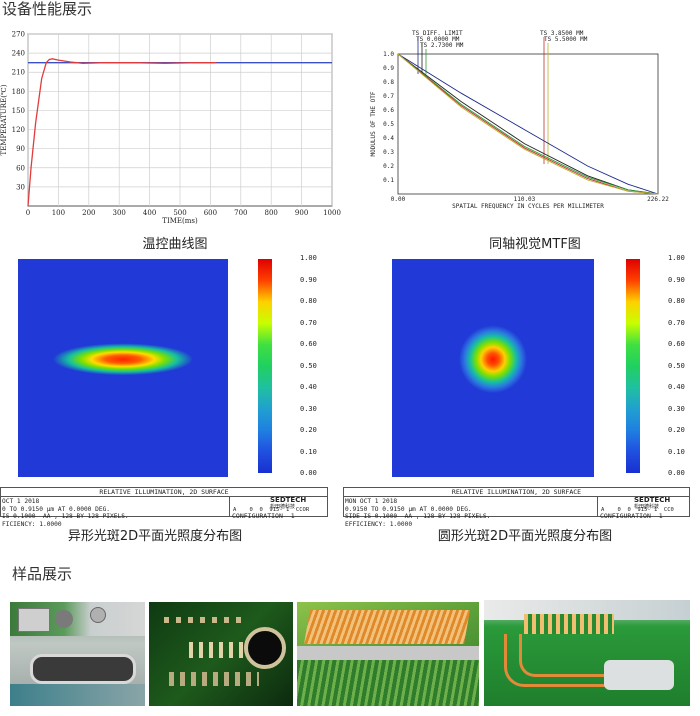 The image size is (700, 716). Describe the element at coordinates (308, 301) in the screenshot. I see `elliptic-colorbar-tick: 0.80` at that location.